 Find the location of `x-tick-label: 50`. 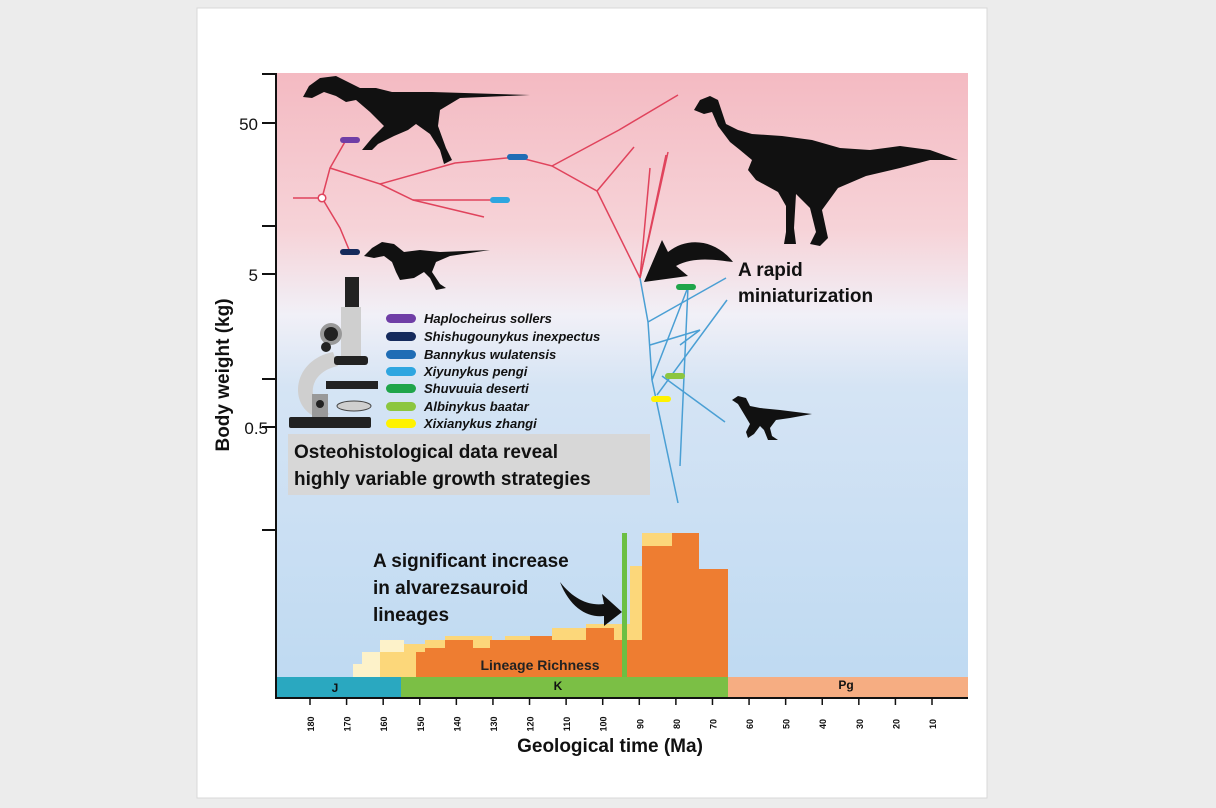

x-tick-label: 50 is located at coordinates (787, 724).